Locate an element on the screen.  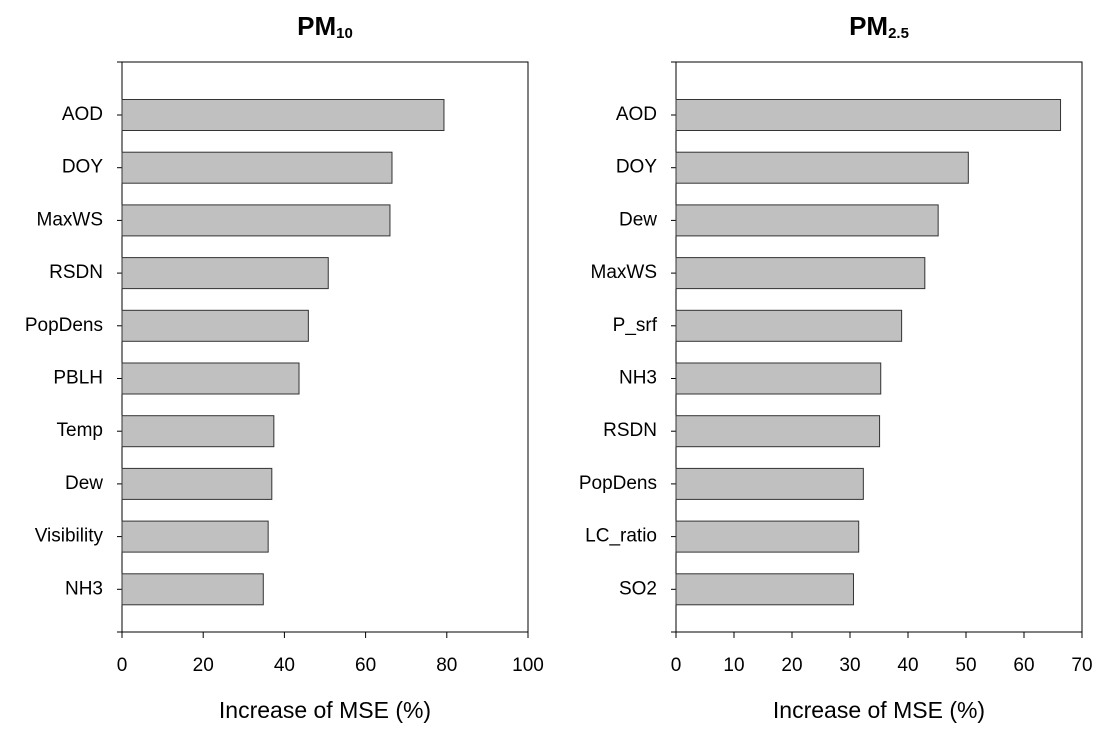
y-tick-label: Temp is located at coordinates (80, 430).